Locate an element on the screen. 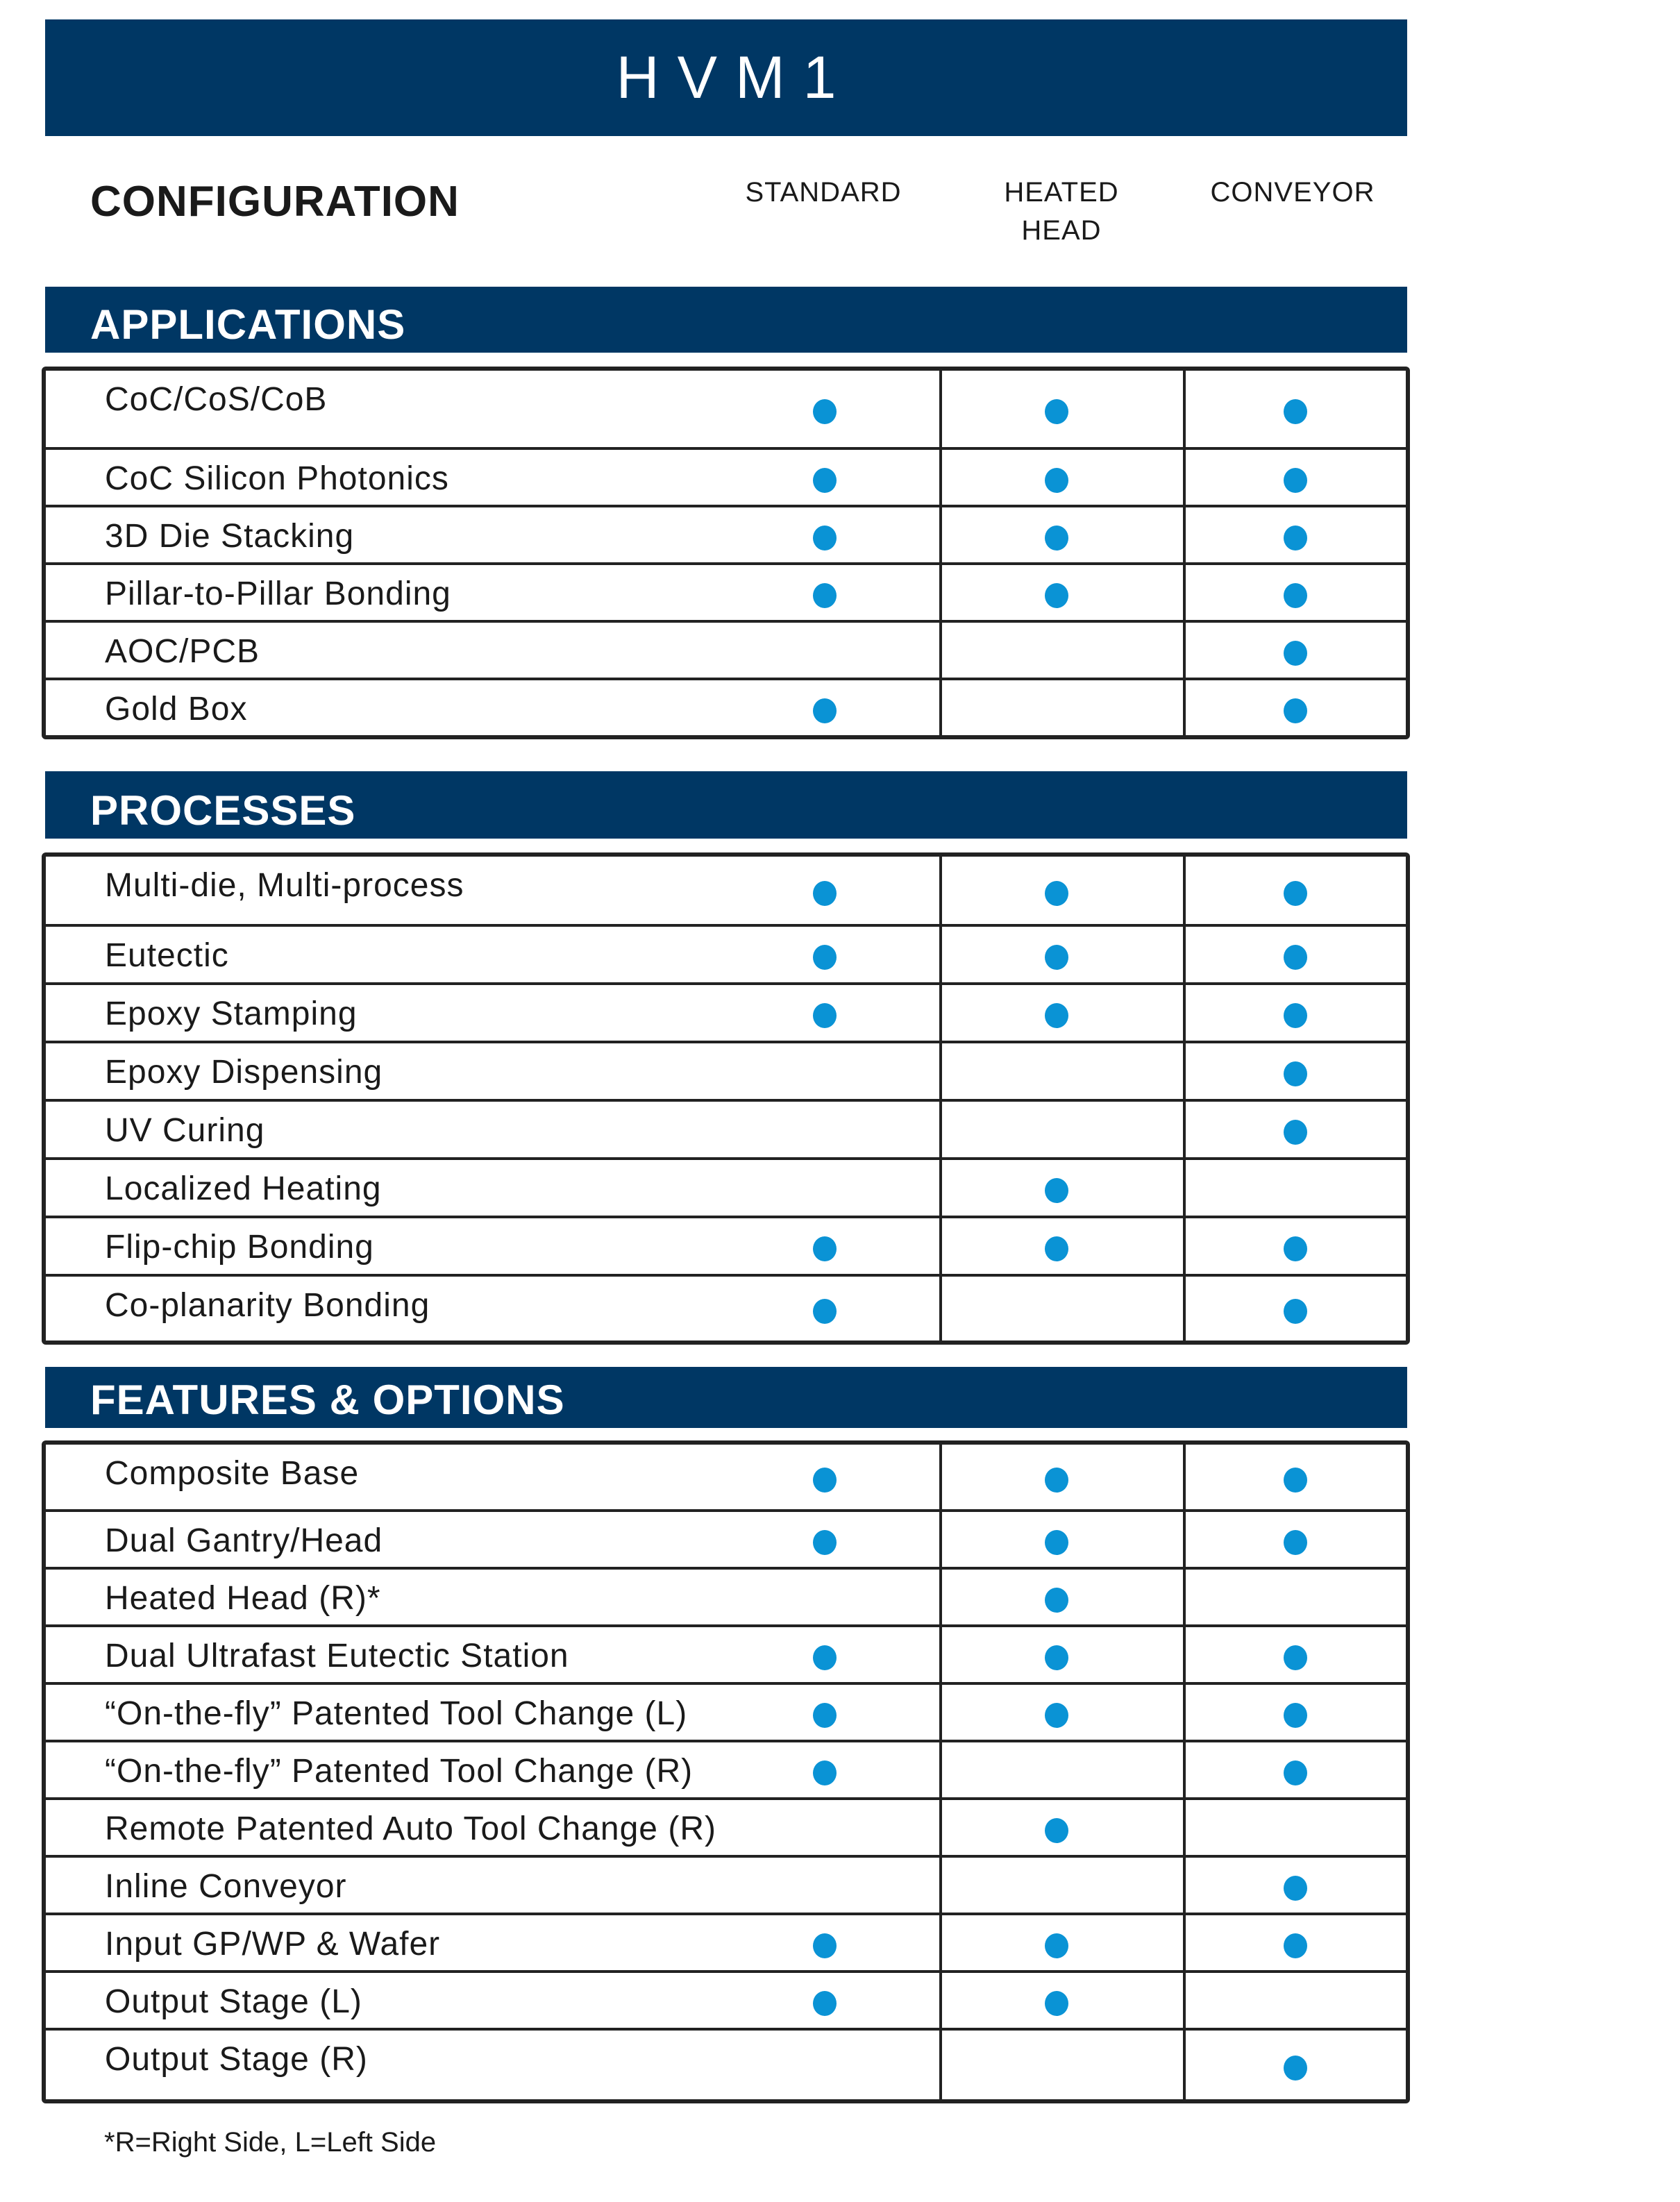 The image size is (1680, 2202). table-row: Epoxy Stamping is located at coordinates (726, 1011).